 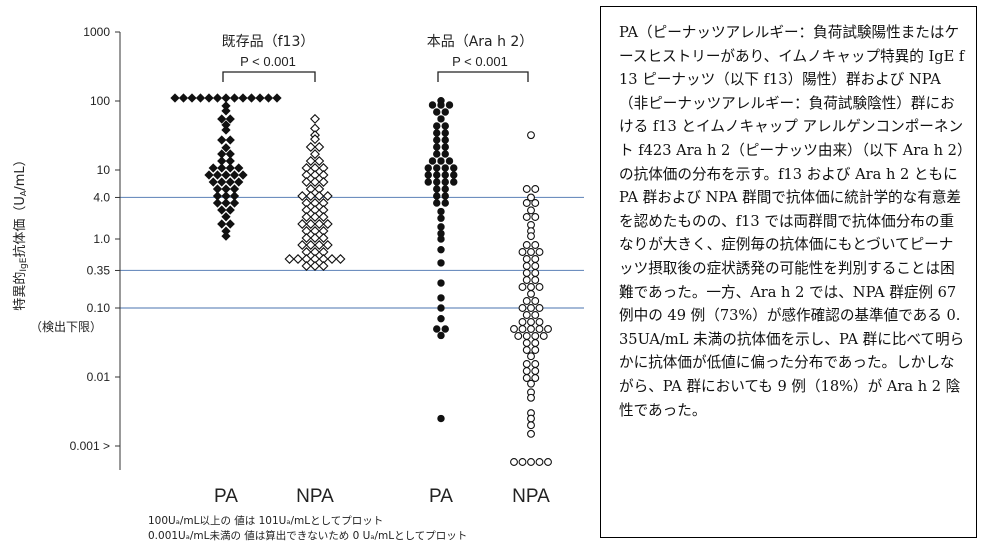 What do you see at coordinates (95, 239) in the screenshot?
I see `y-axis-ticks: 1000 100 10 4.0 1.0 0.35 0.10 0.01 0.001 >` at bounding box center [95, 239].